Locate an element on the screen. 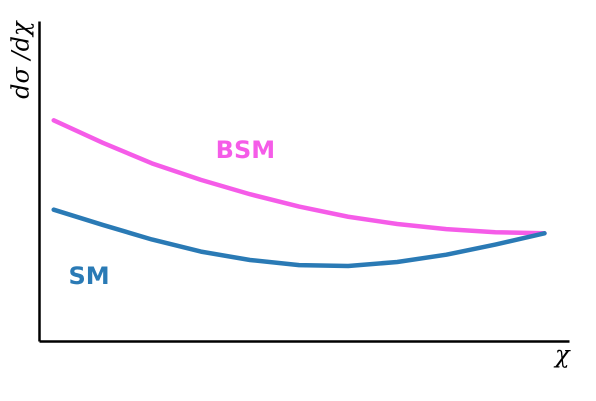 Image resolution: width=596 pixels, height=401 pixels. x-axis-title: χ is located at coordinates (561, 354).